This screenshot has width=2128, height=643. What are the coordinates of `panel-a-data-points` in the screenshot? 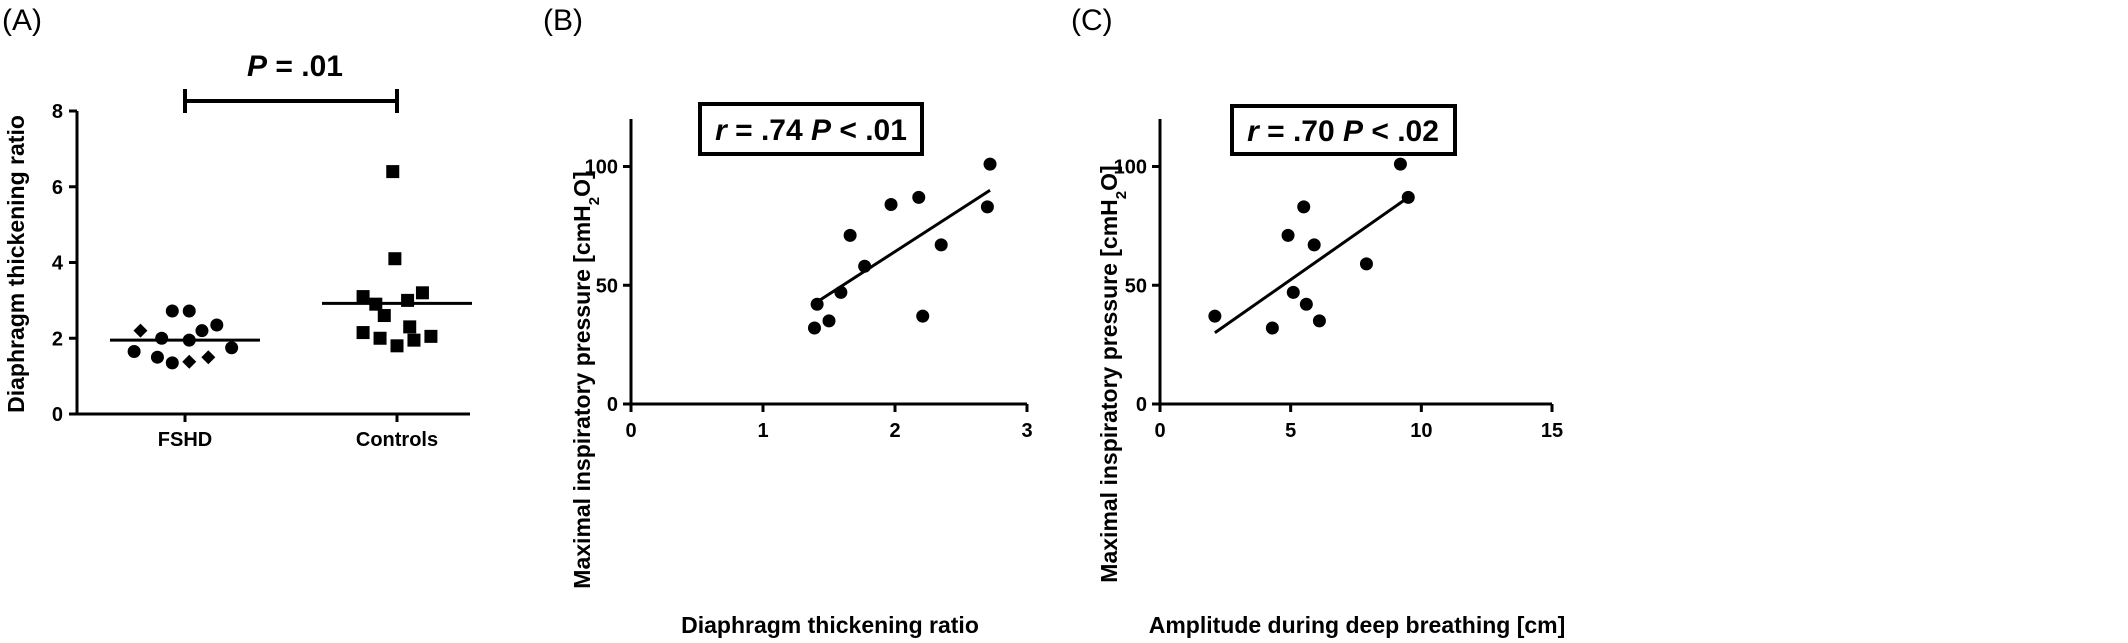 It's located at (291, 267).